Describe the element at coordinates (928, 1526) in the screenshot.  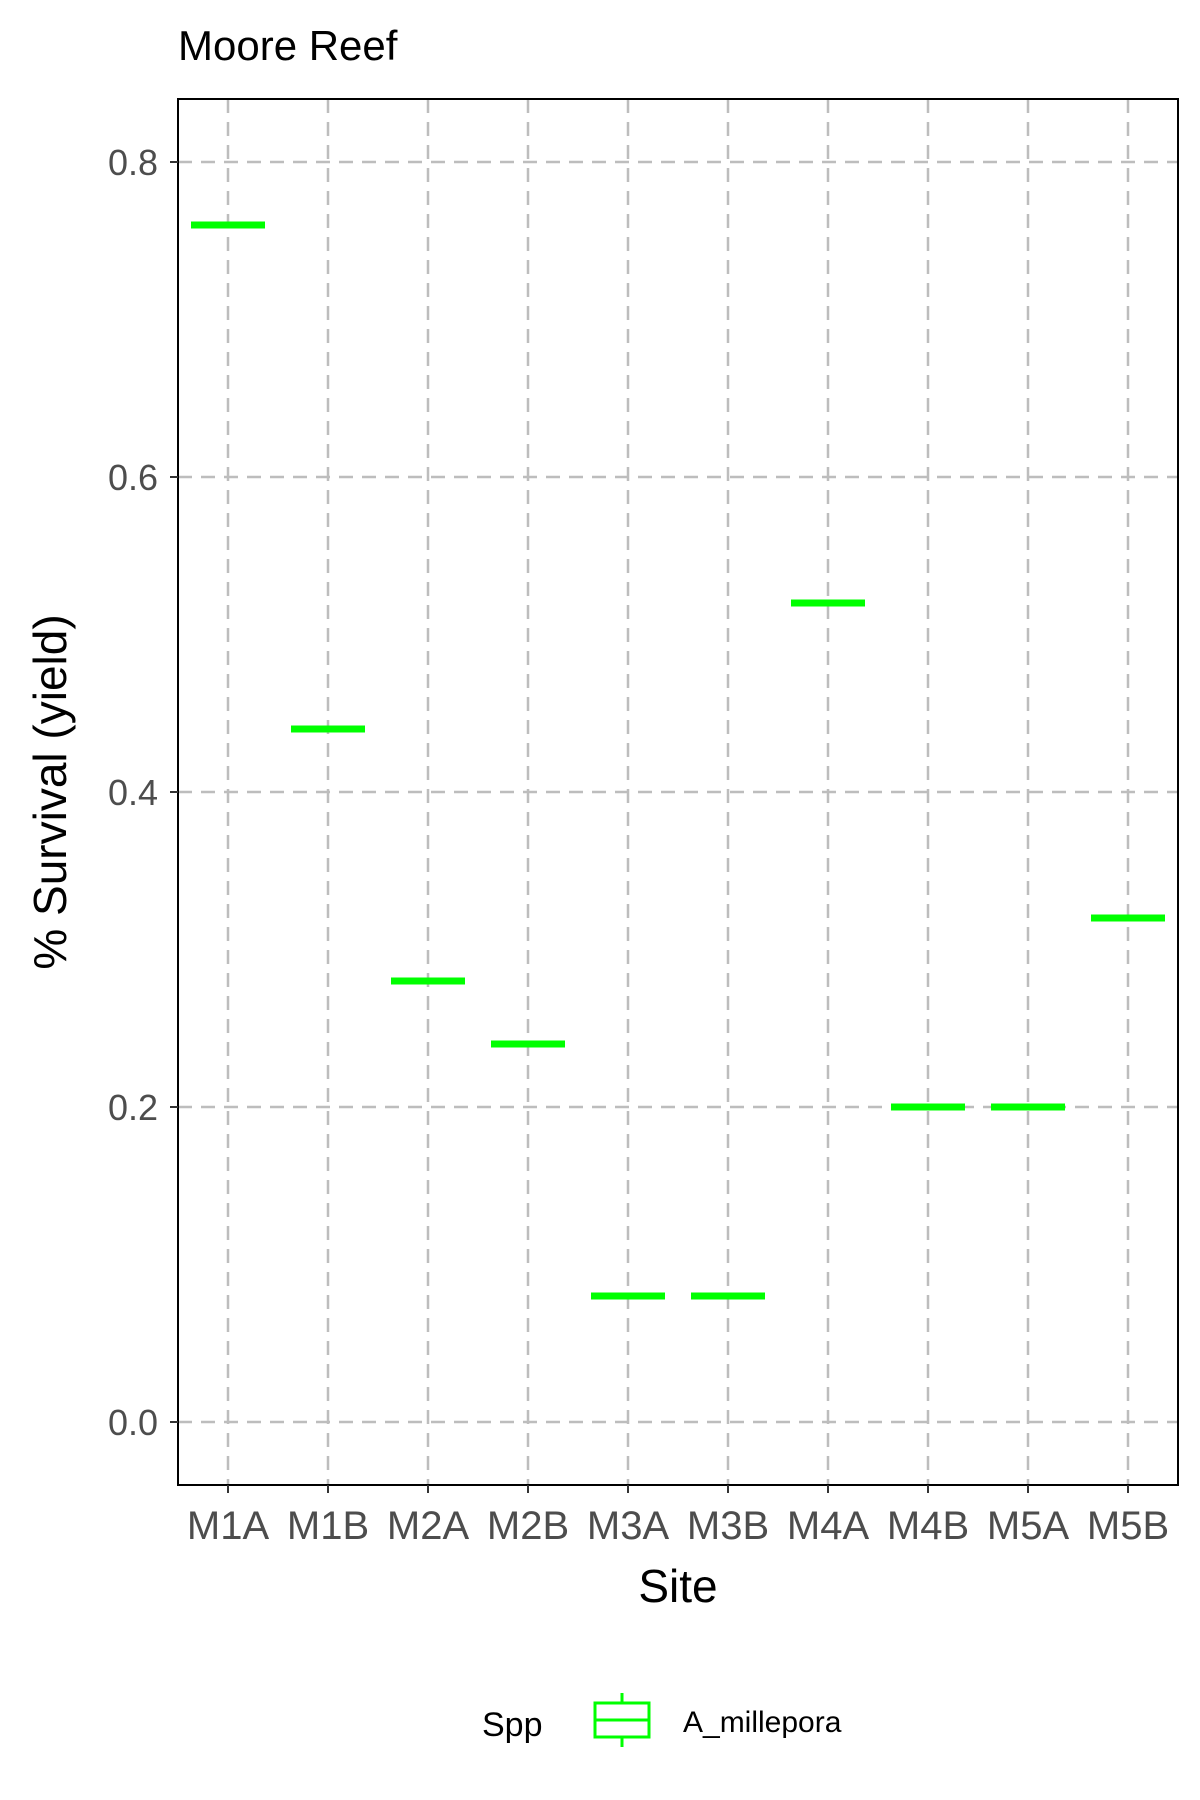
I see `x-tick-label: M4B` at that location.